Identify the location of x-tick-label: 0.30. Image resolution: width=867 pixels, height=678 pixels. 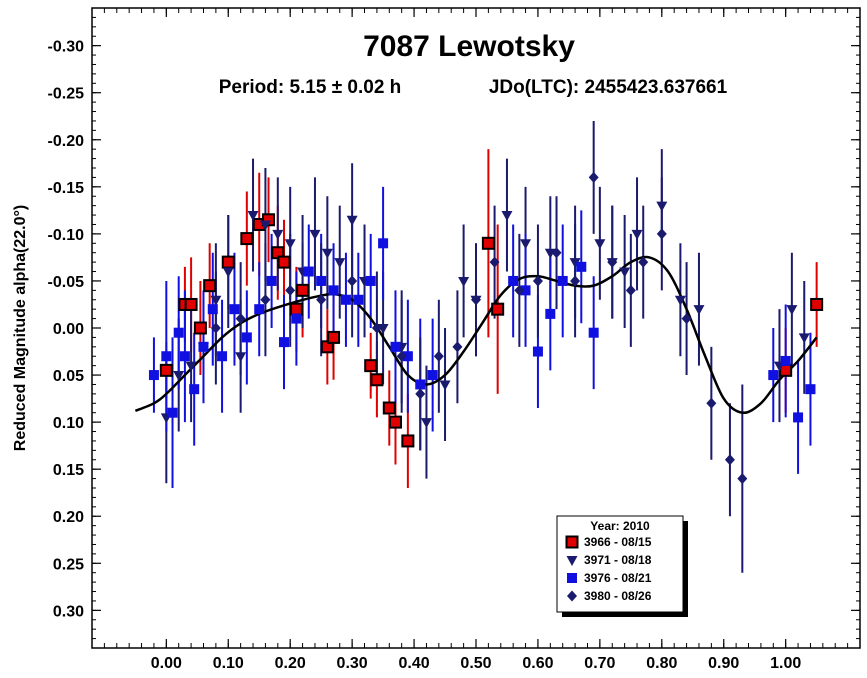
(352, 663).